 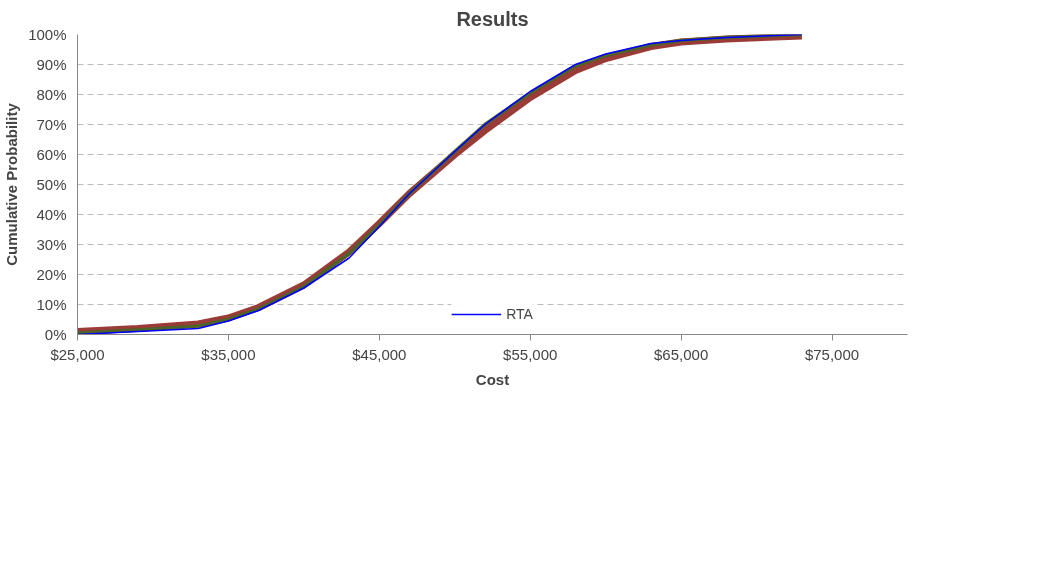 I want to click on y-tick-label: 70%, so click(x=51, y=124).